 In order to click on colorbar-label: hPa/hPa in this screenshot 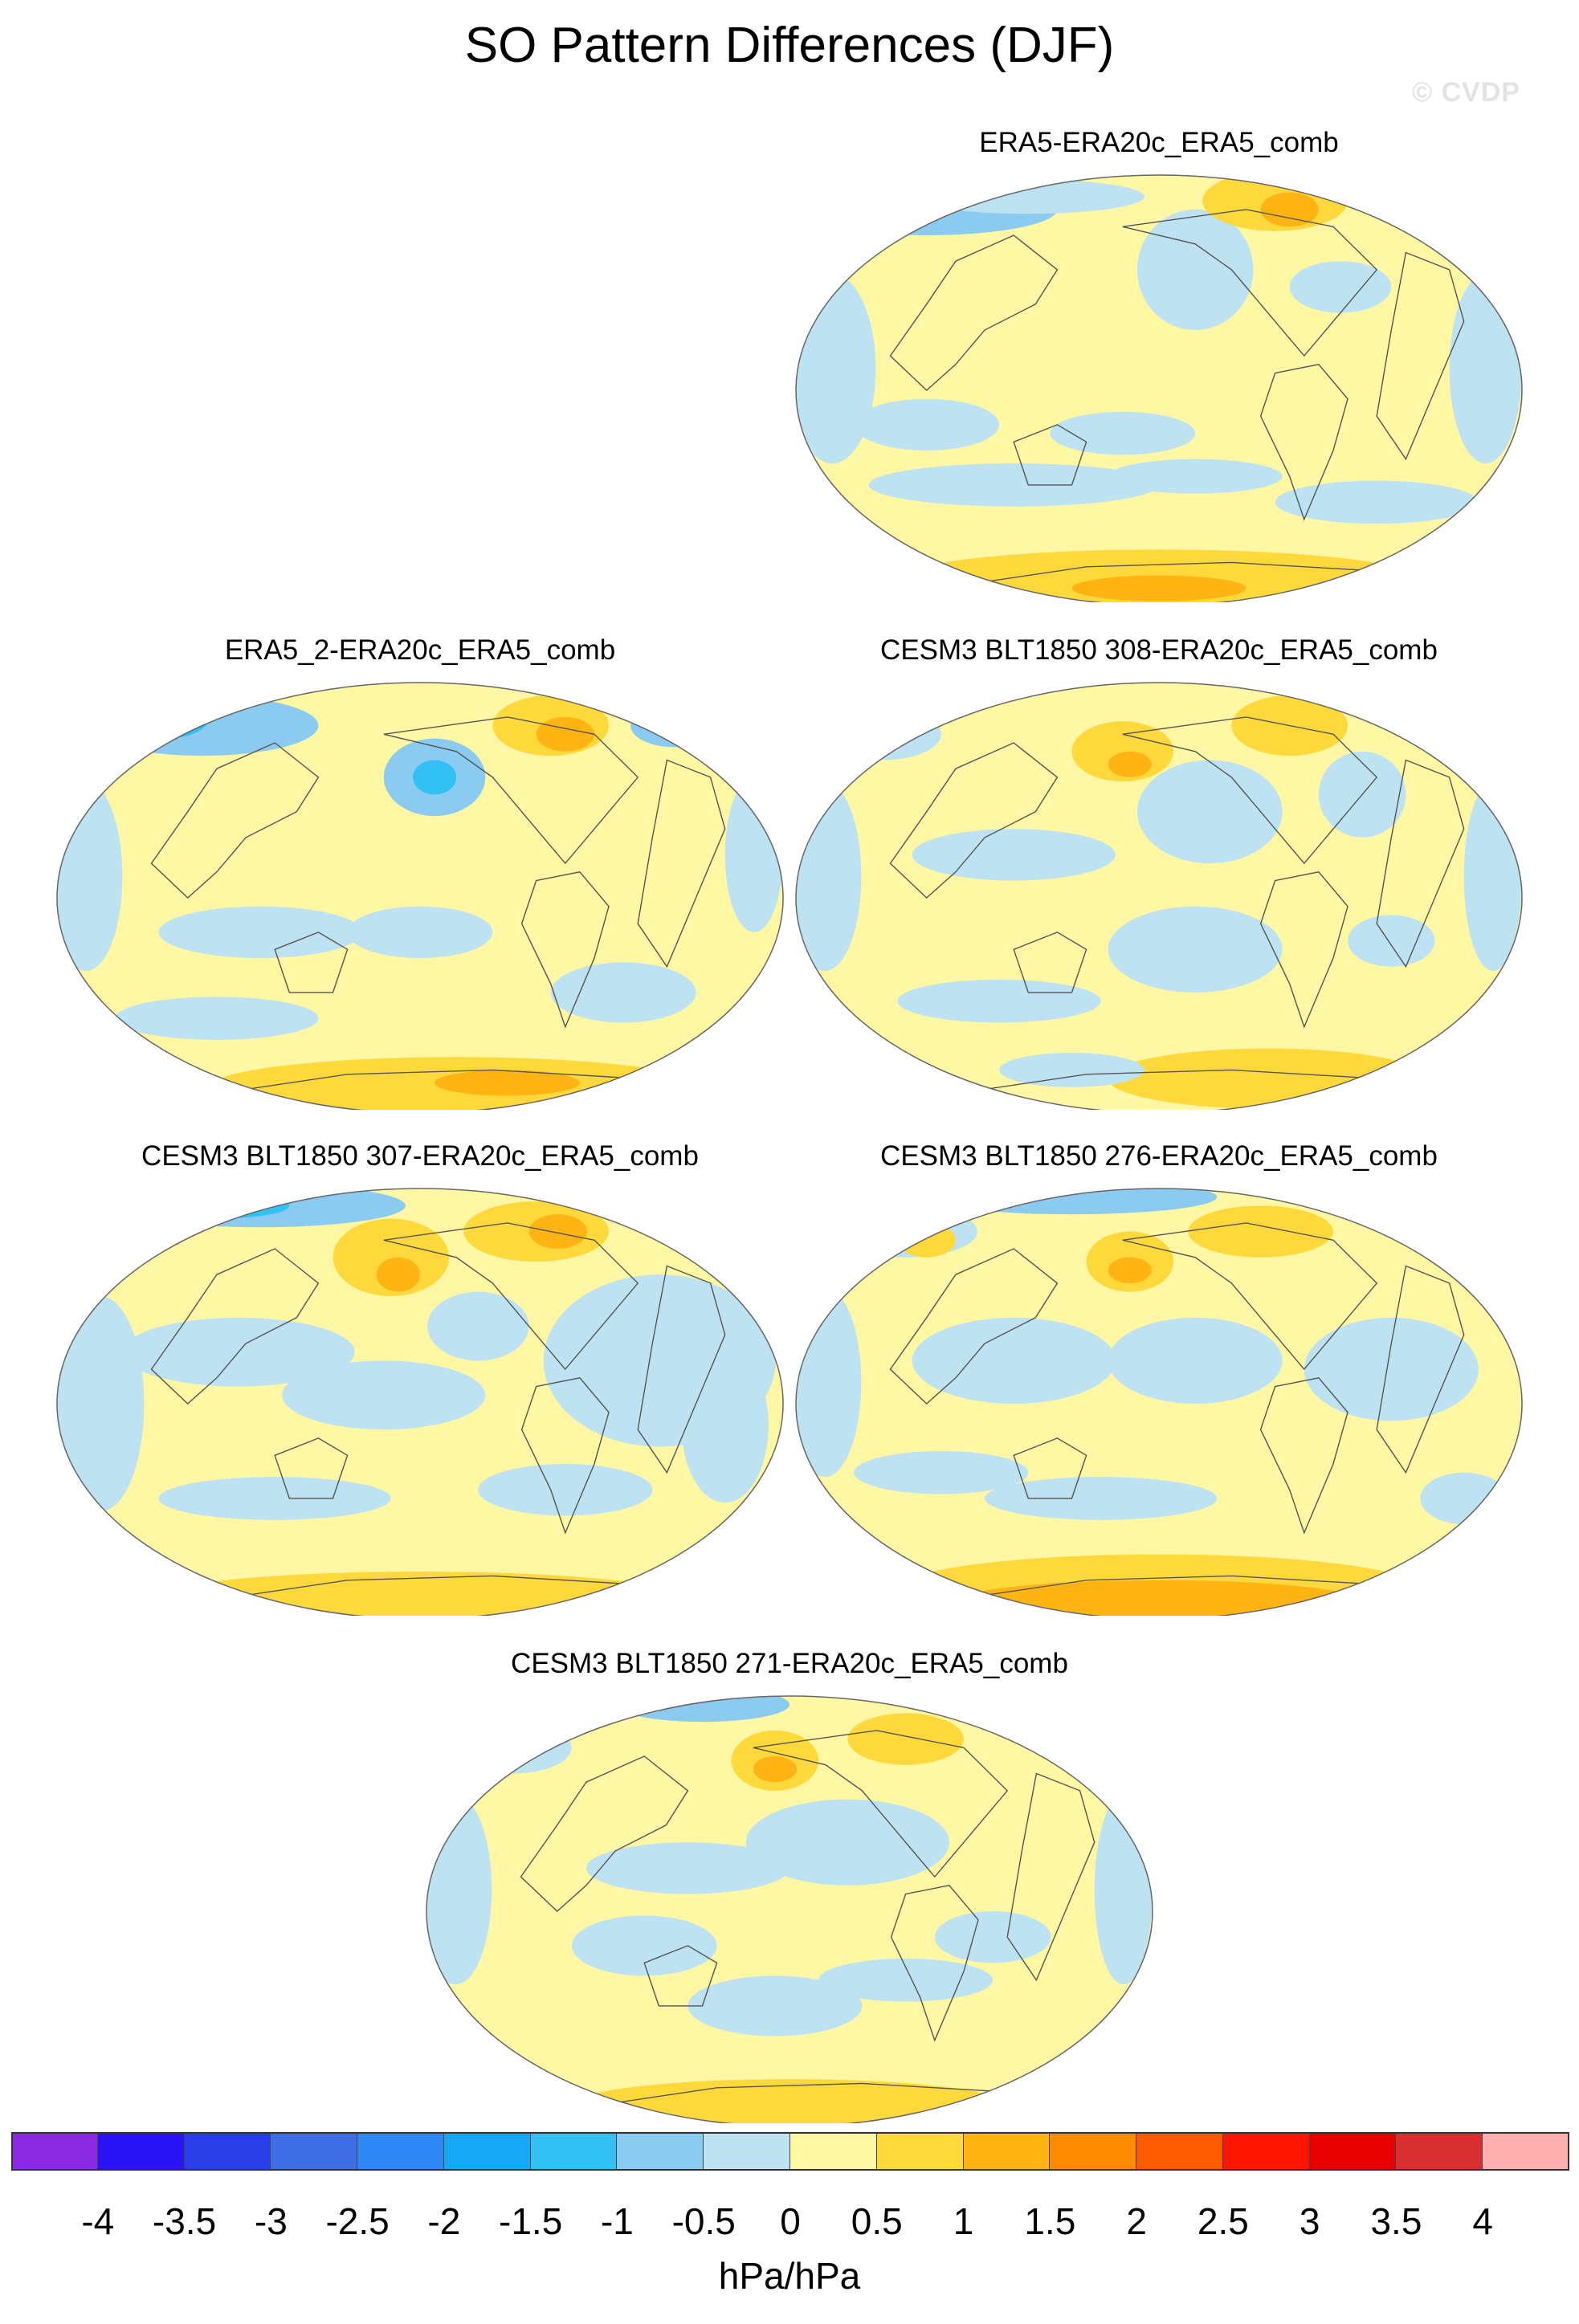, I will do `click(789, 2276)`.